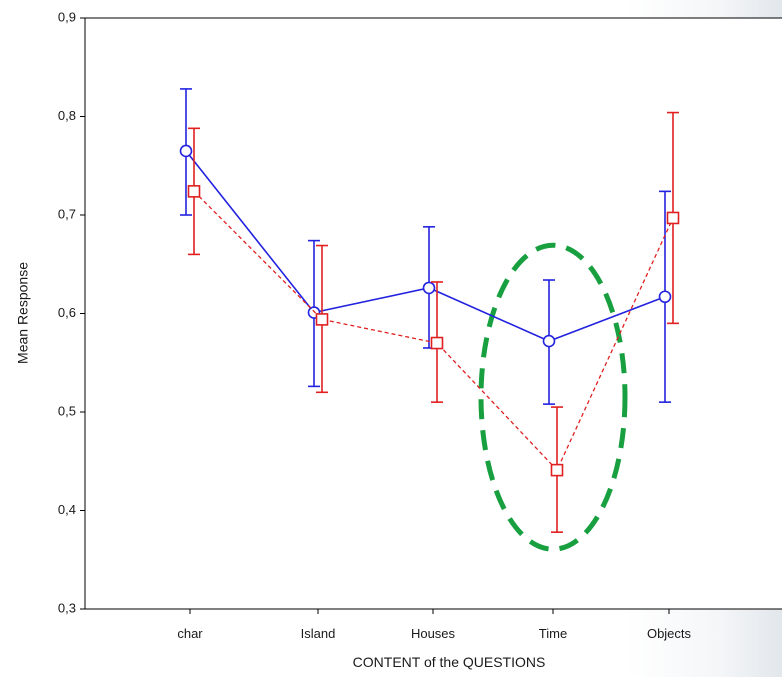 Image resolution: width=782 pixels, height=677 pixels. Describe the element at coordinates (67, 312) in the screenshot. I see `y-tick-label: 0,6` at that location.